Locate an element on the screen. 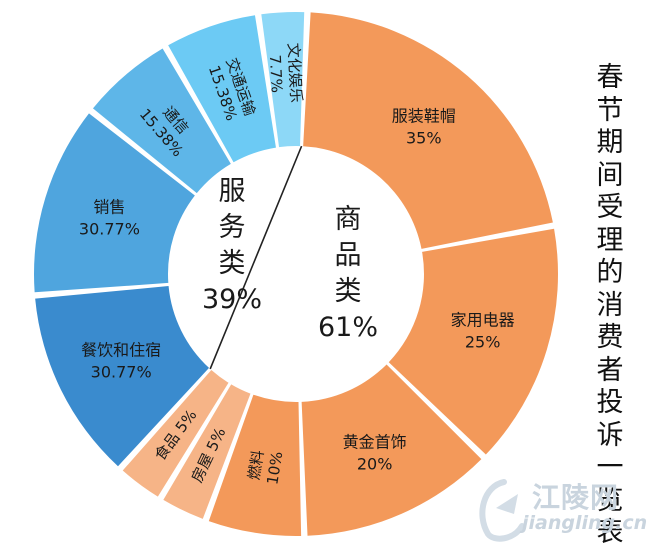  slice-房屋 is located at coordinates (207, 451).